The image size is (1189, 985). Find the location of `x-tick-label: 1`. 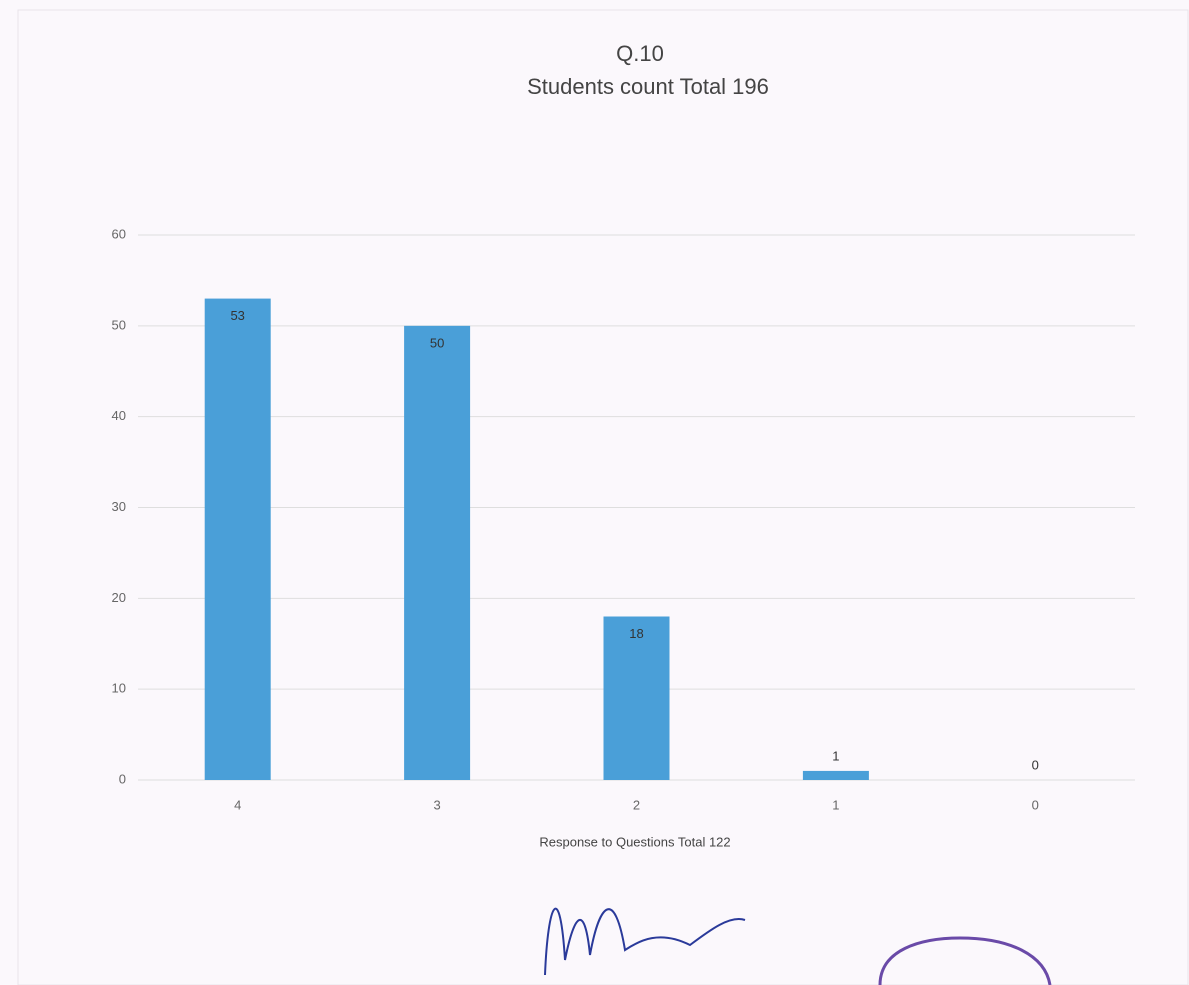

x-tick-label: 1 is located at coordinates (835, 804).